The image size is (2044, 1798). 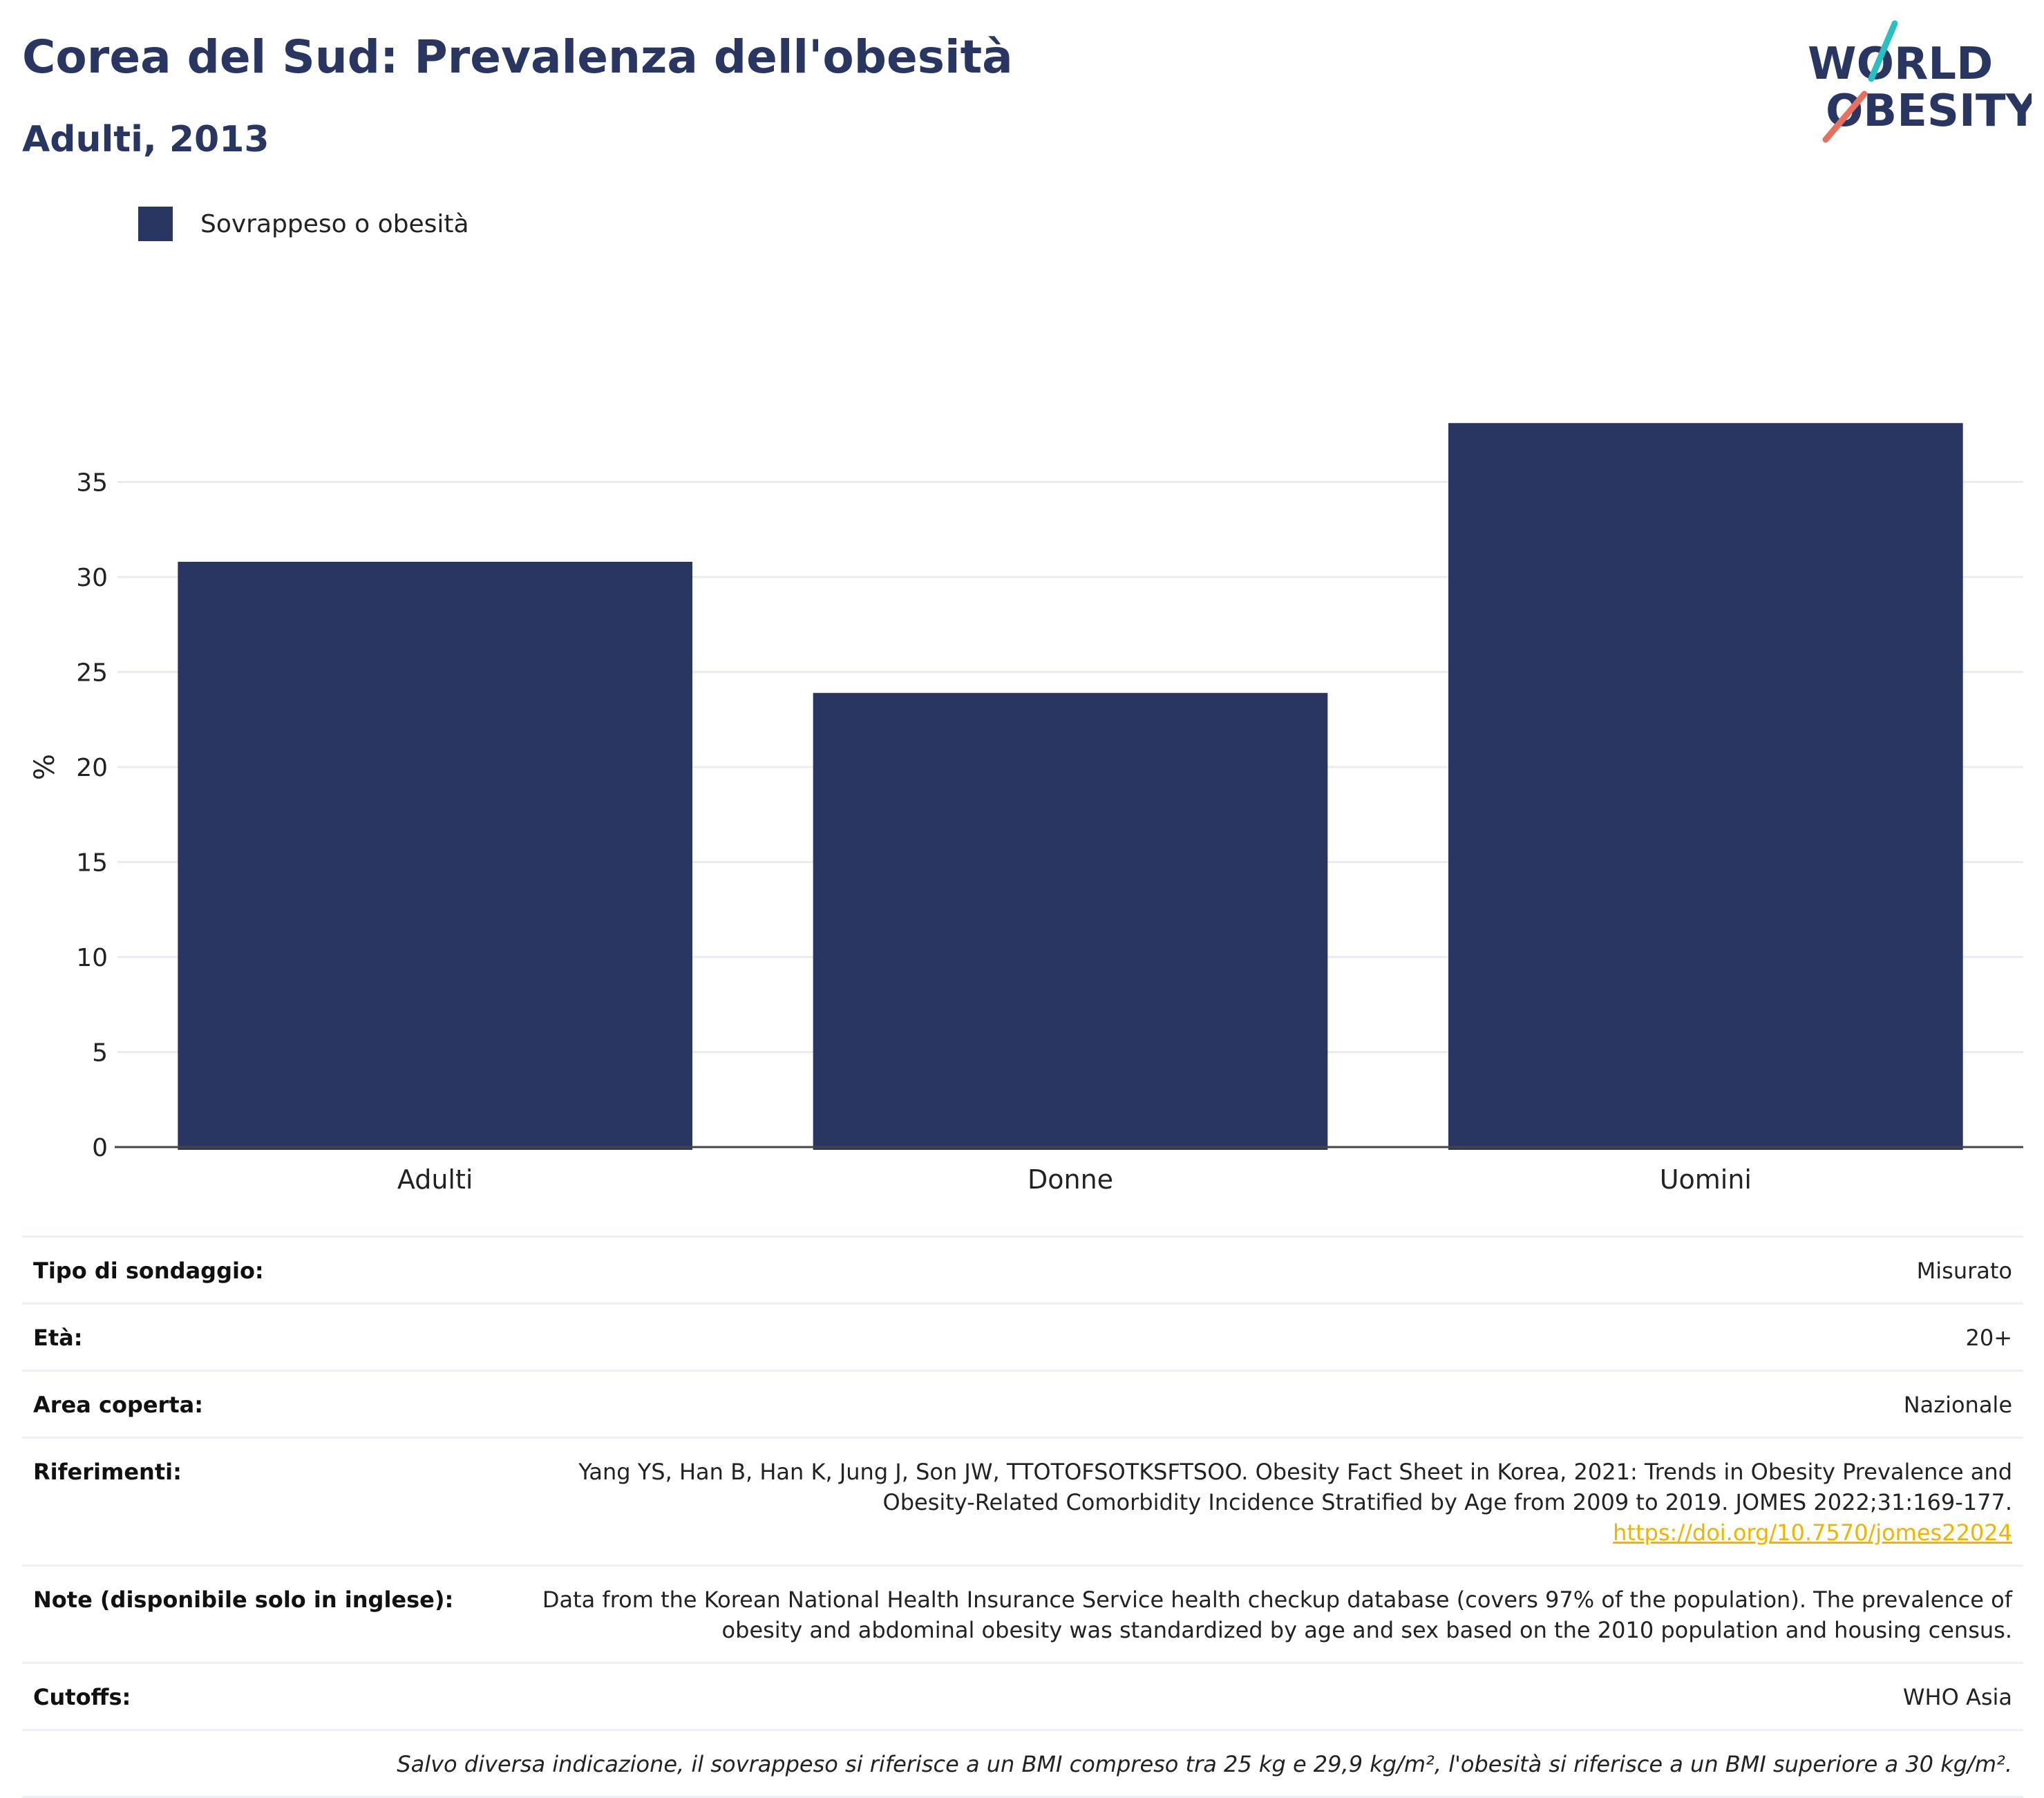 What do you see at coordinates (1988, 1338) in the screenshot?
I see `age-value: 20+` at bounding box center [1988, 1338].